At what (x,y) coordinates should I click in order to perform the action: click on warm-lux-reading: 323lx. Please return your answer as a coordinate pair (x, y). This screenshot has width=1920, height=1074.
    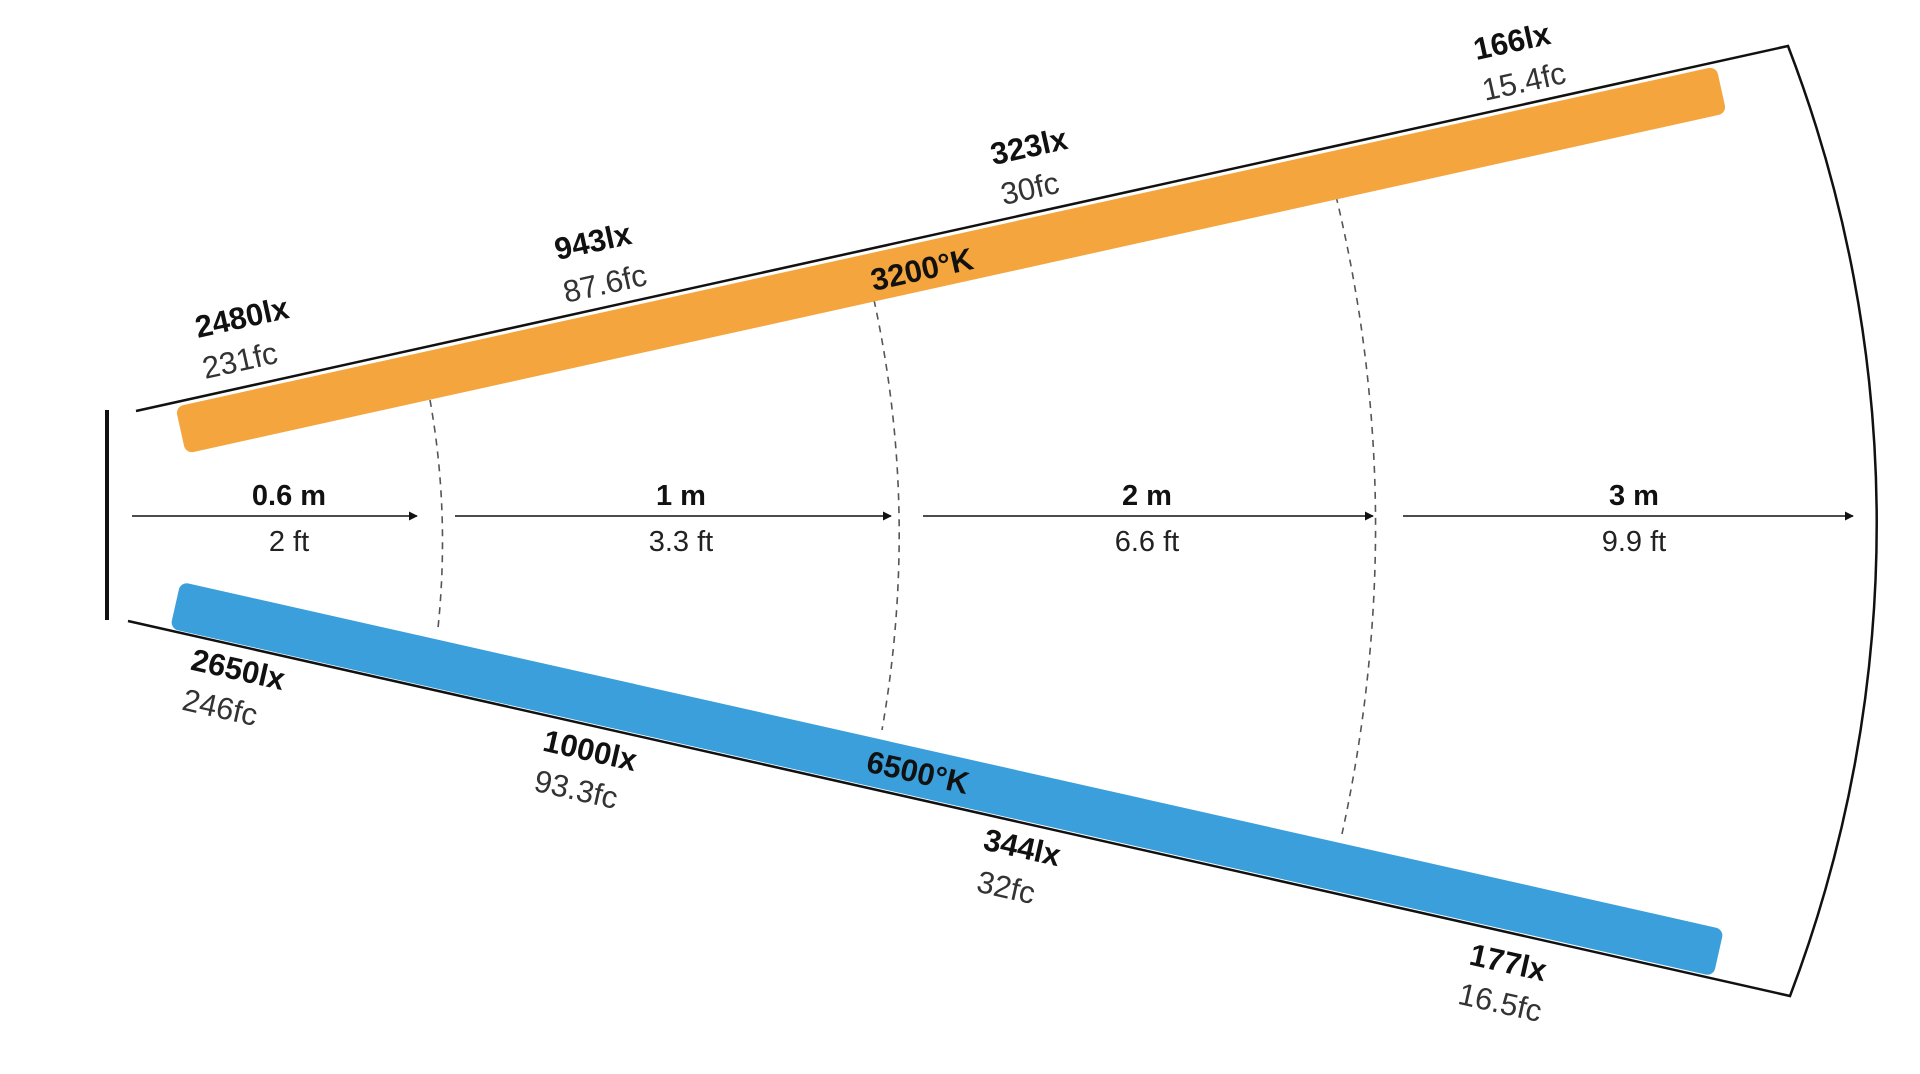
    Looking at the image, I should click on (1029, 146).